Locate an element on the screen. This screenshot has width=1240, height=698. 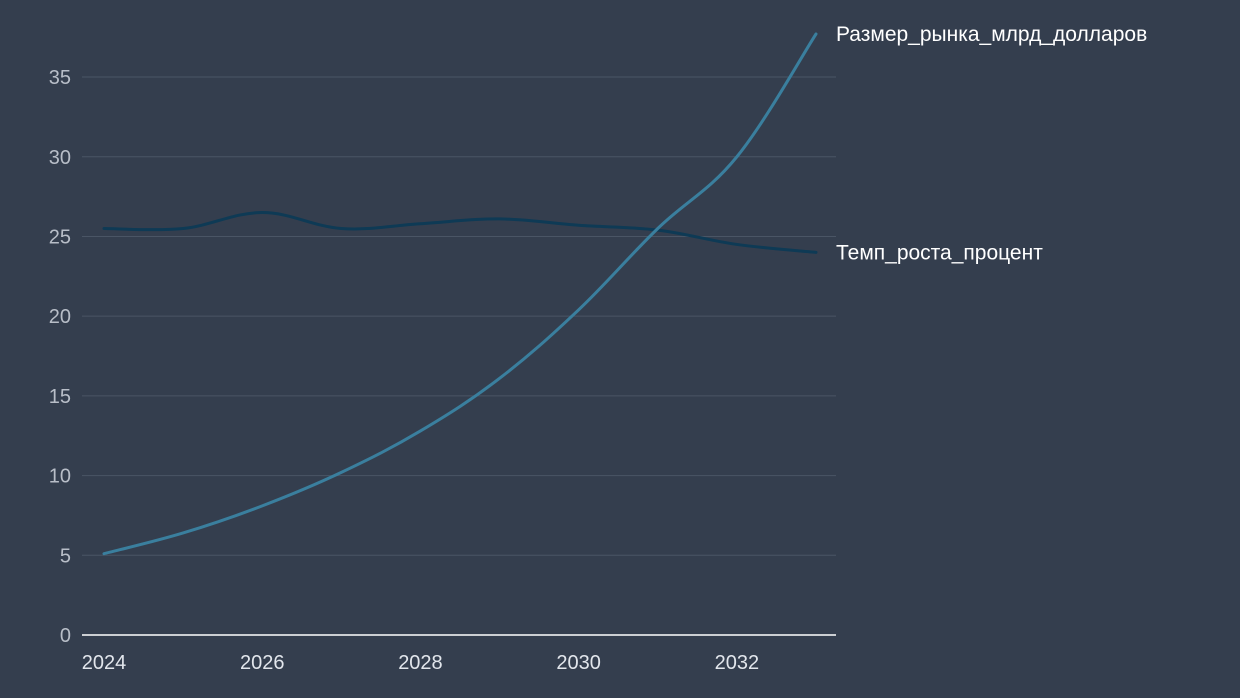
y-tick-label: 10 is located at coordinates (60, 477).